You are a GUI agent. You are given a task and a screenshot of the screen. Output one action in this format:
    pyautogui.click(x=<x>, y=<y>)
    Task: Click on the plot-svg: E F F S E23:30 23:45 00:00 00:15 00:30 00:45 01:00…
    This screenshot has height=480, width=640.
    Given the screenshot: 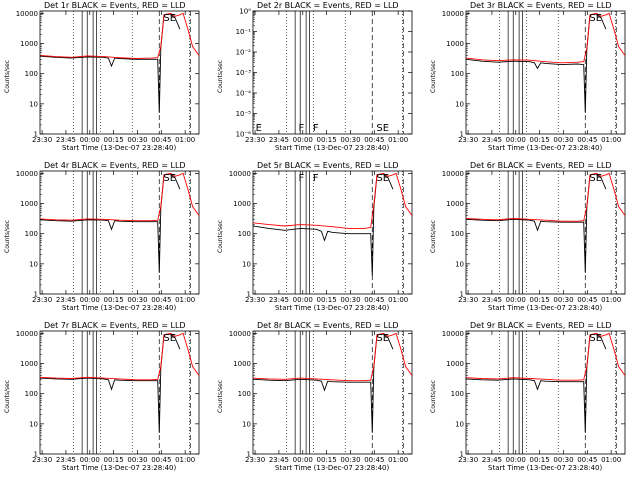 What is the action you would take?
    pyautogui.click(x=324, y=76)
    